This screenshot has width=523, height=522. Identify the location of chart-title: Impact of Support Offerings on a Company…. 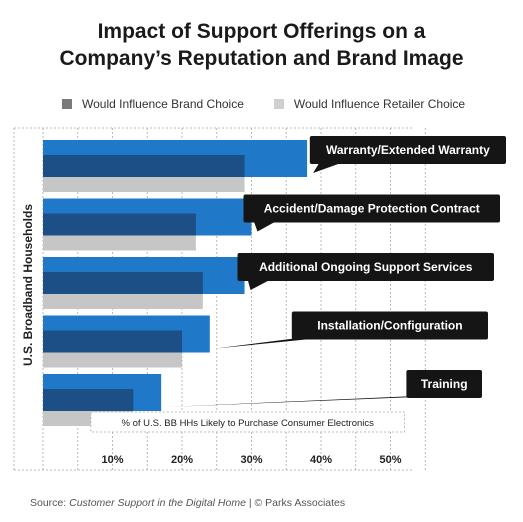
(261, 45).